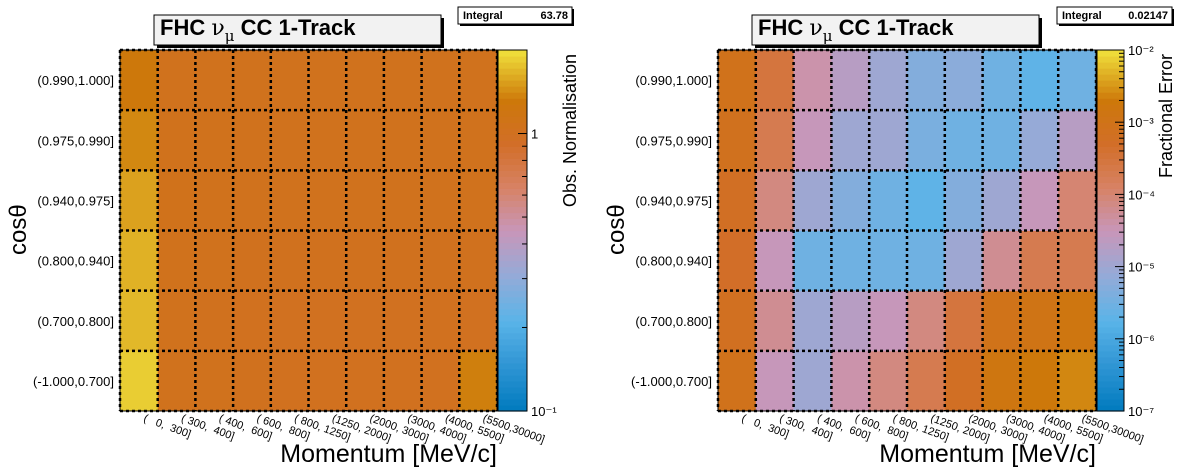 The height and width of the screenshot is (474, 1196). Describe the element at coordinates (73, 381) in the screenshot. I see `y-tick-label: (-1.000,0.700]` at that location.